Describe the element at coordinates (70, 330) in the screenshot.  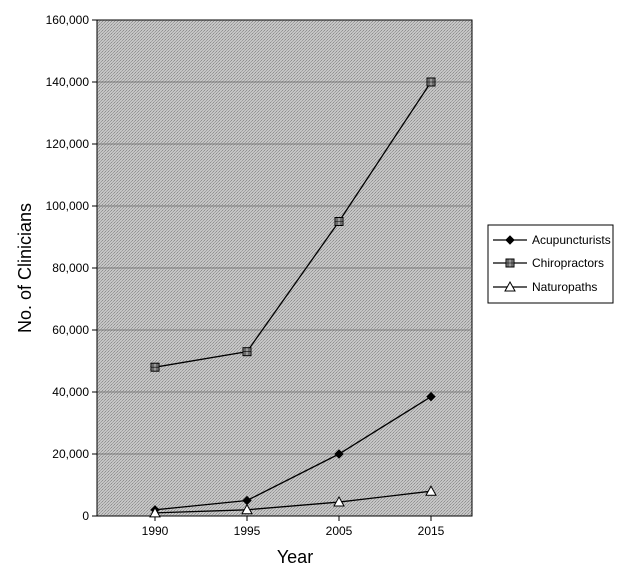
I see `y-tick-label-3: 60,000` at that location.